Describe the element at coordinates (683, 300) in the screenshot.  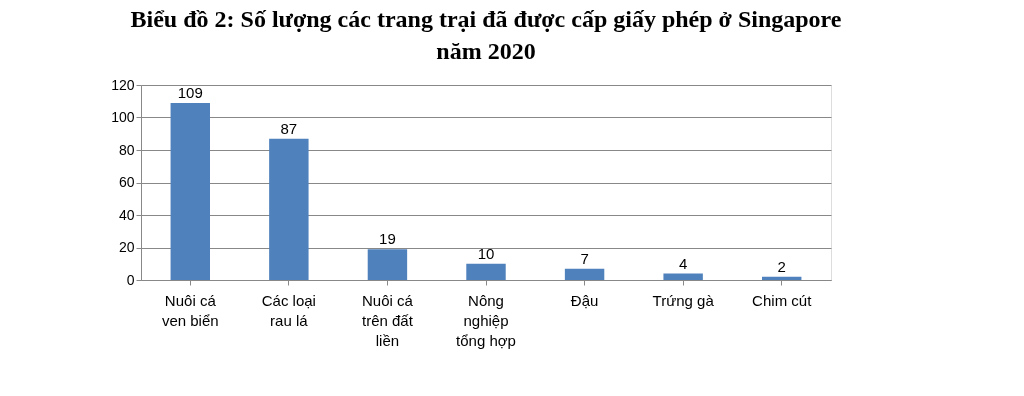
I see `x-tick-label: Trứng gà` at that location.